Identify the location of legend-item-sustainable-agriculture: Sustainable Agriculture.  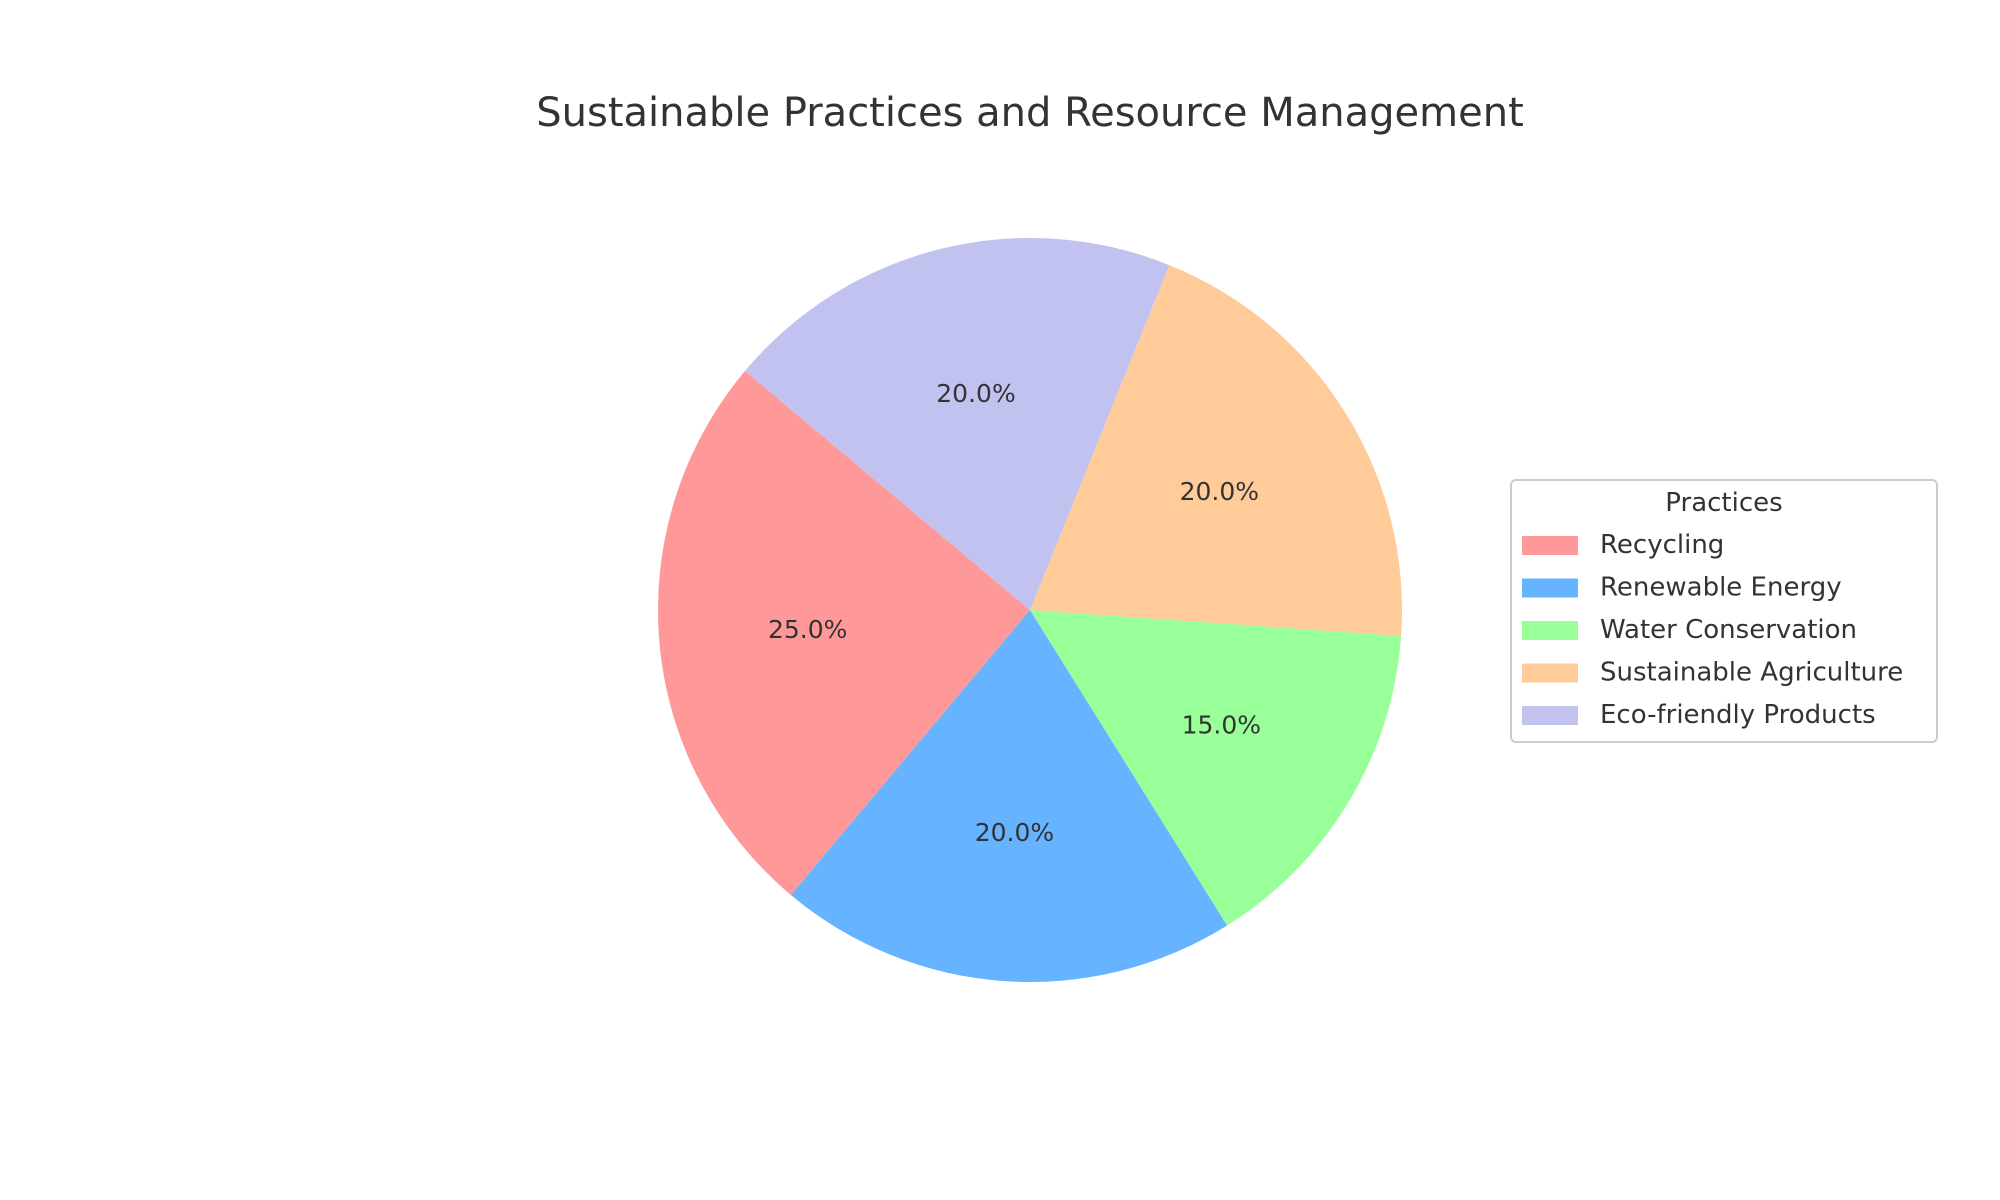
(1712, 673).